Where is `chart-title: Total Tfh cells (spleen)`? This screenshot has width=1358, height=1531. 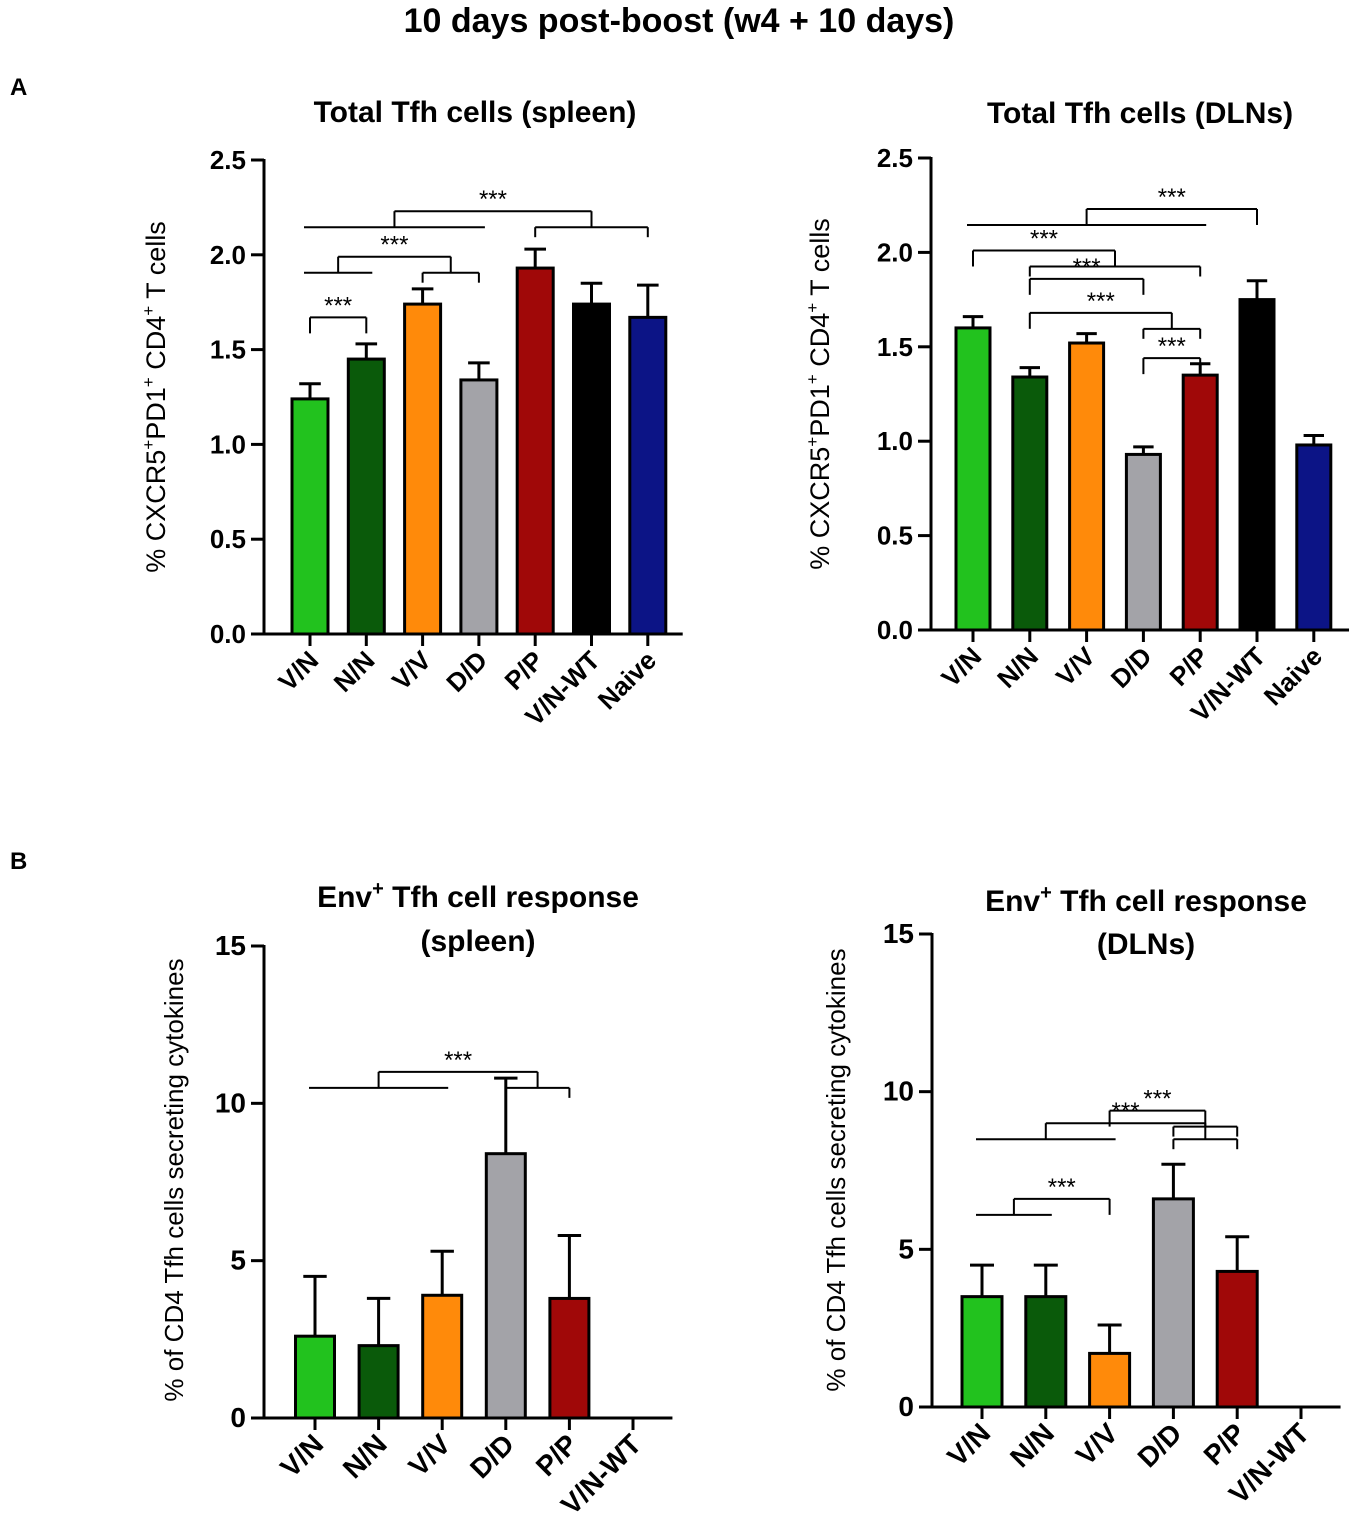
chart-title: Total Tfh cells (spleen) is located at coordinates (475, 112).